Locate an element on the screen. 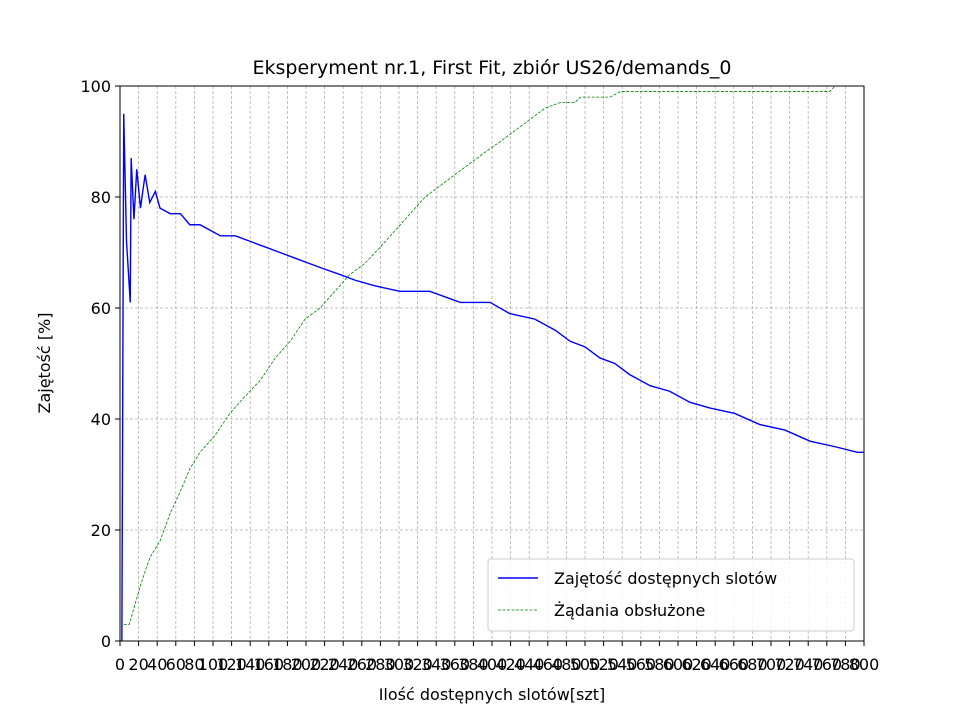 The image size is (960, 724). x-tick-label: 360 is located at coordinates (455, 664).